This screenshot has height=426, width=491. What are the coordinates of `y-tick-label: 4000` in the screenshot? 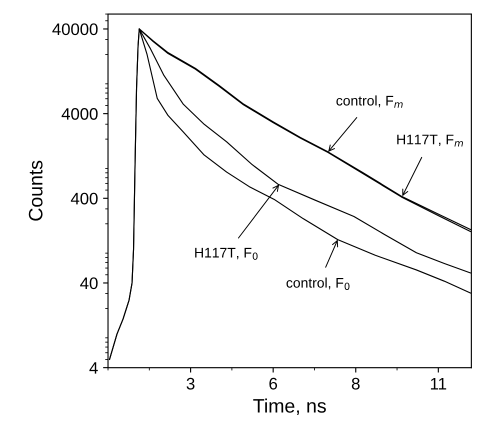 It's located at (80, 114).